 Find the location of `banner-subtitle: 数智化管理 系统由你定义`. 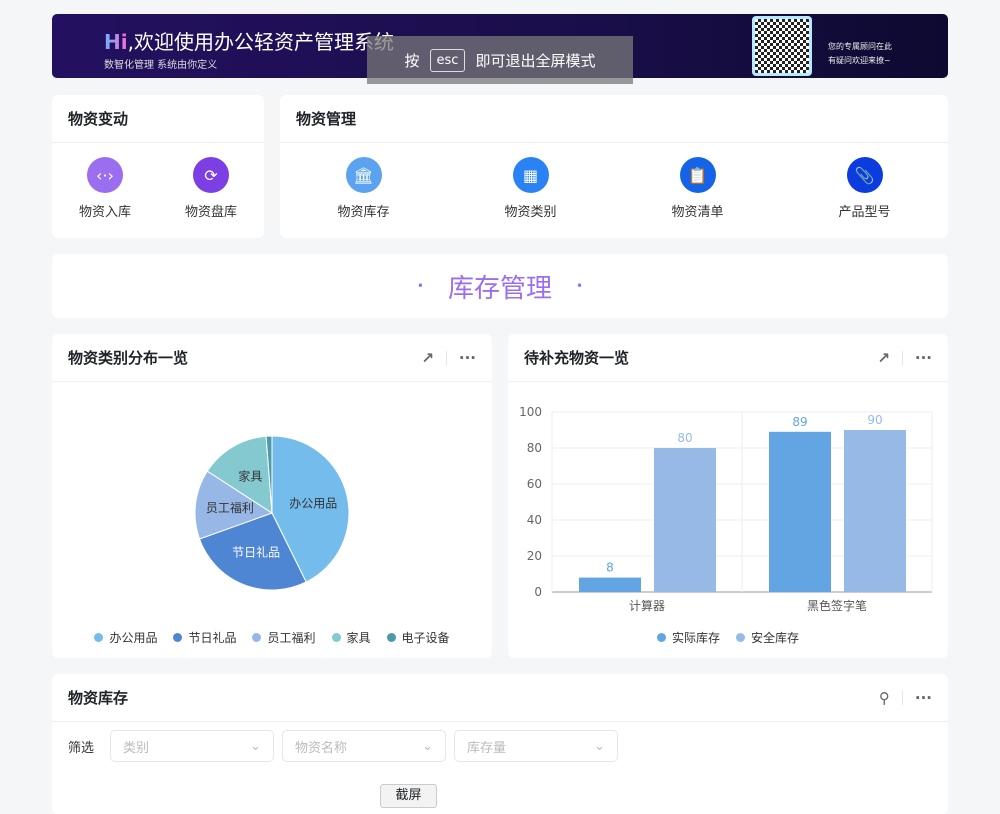

banner-subtitle: 数智化管理 系统由你定义 is located at coordinates (161, 65).